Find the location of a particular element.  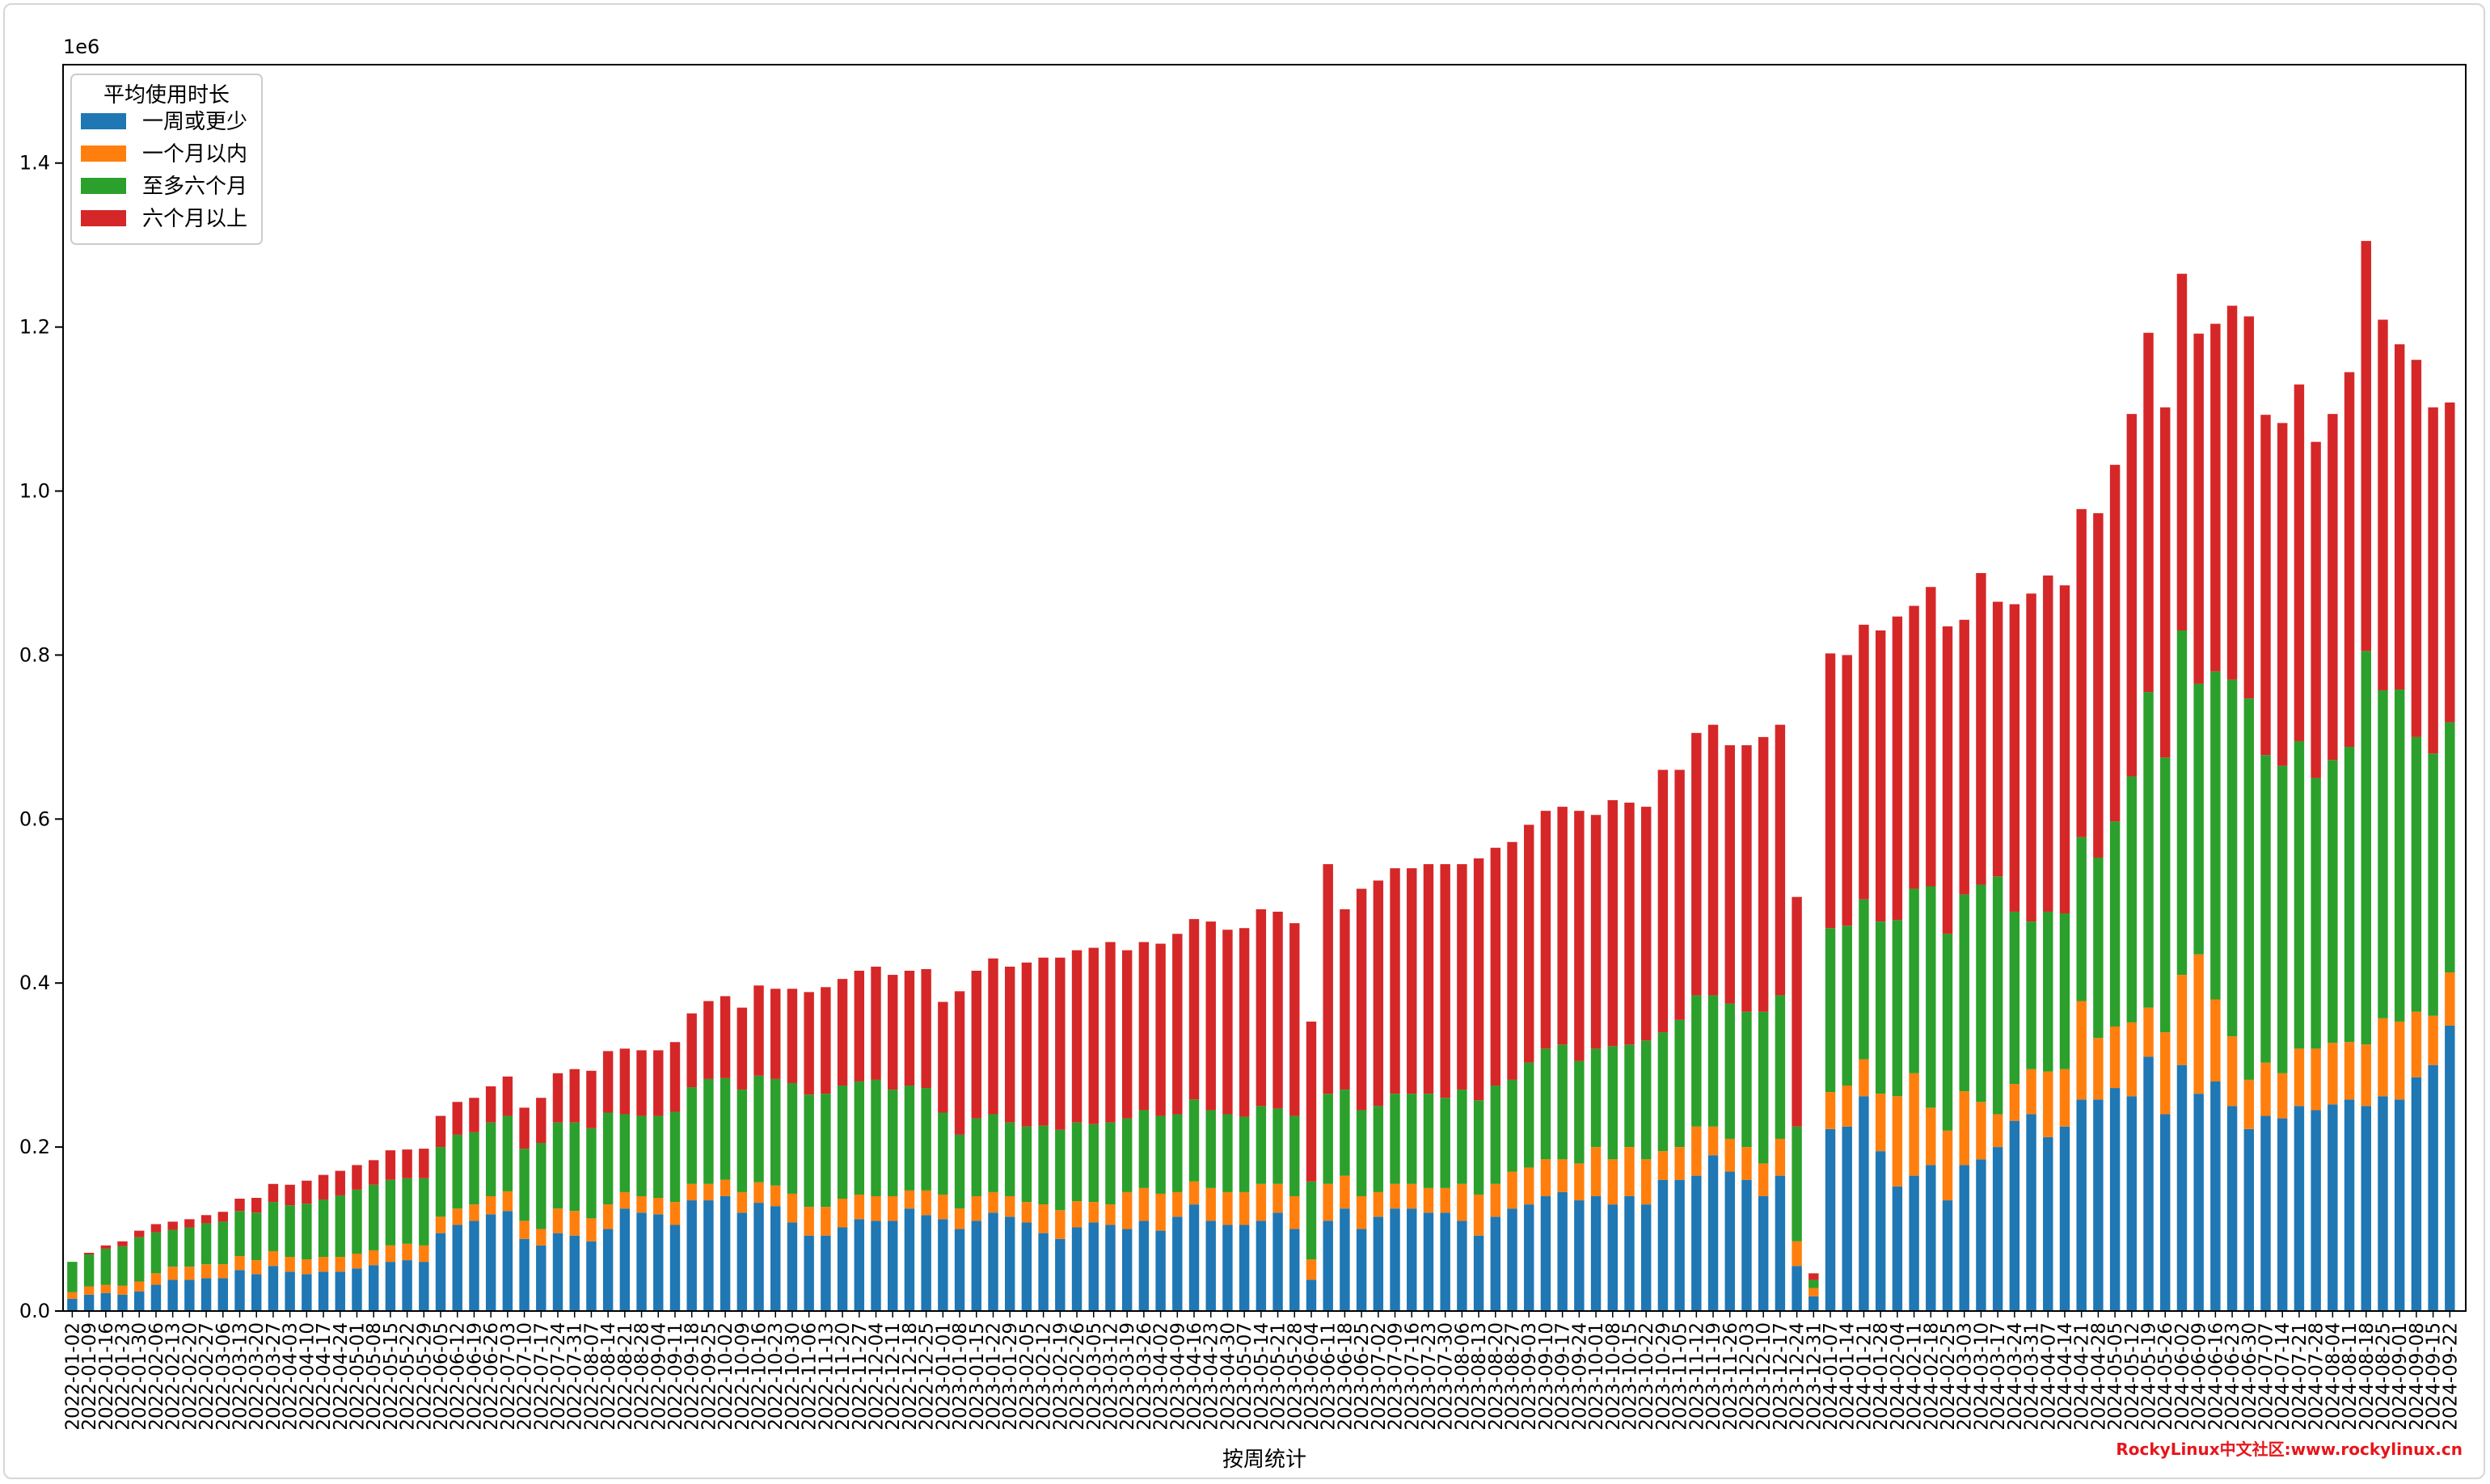

x-tick-label: 2022-02-20 is located at coordinates (189, 1376).